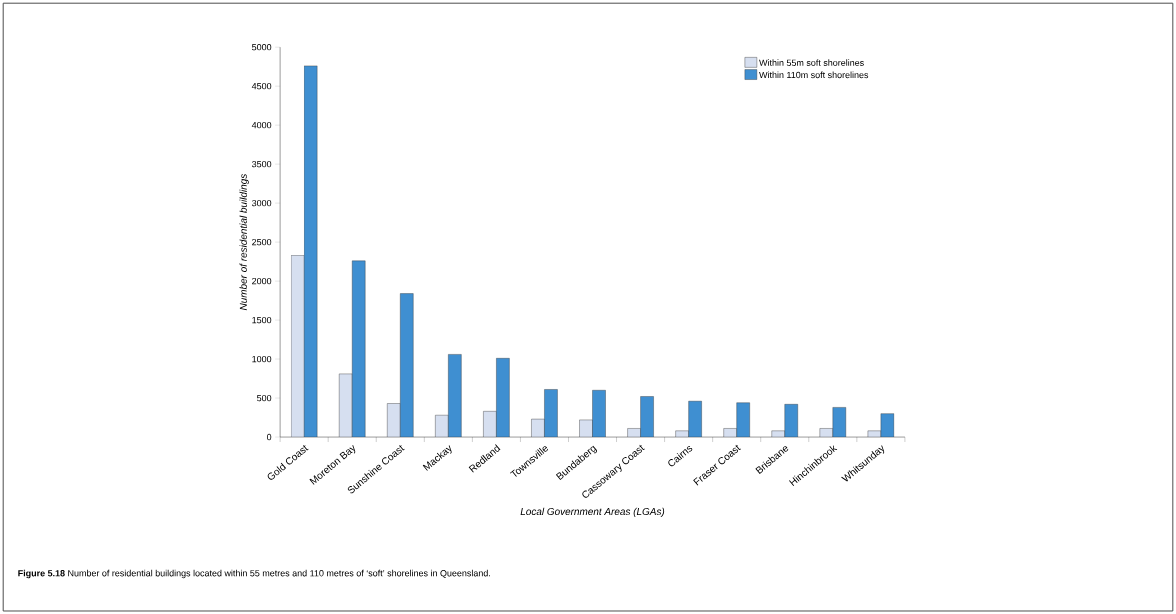 The height and width of the screenshot is (614, 1176). Describe the element at coordinates (262, 359) in the screenshot. I see `y-tick-label: 1000` at that location.